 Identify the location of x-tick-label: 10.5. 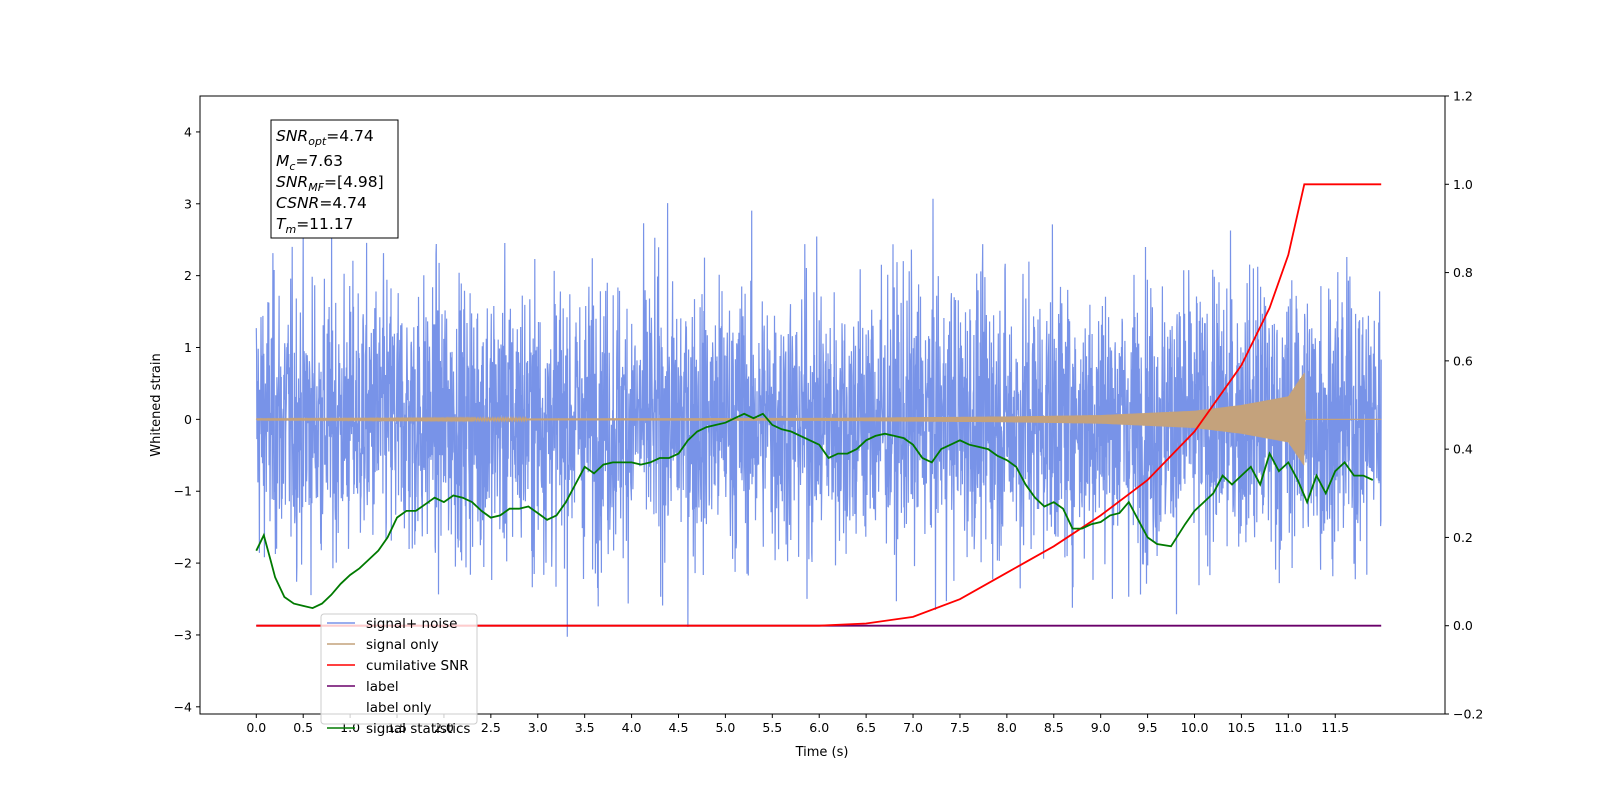
(1241, 727).